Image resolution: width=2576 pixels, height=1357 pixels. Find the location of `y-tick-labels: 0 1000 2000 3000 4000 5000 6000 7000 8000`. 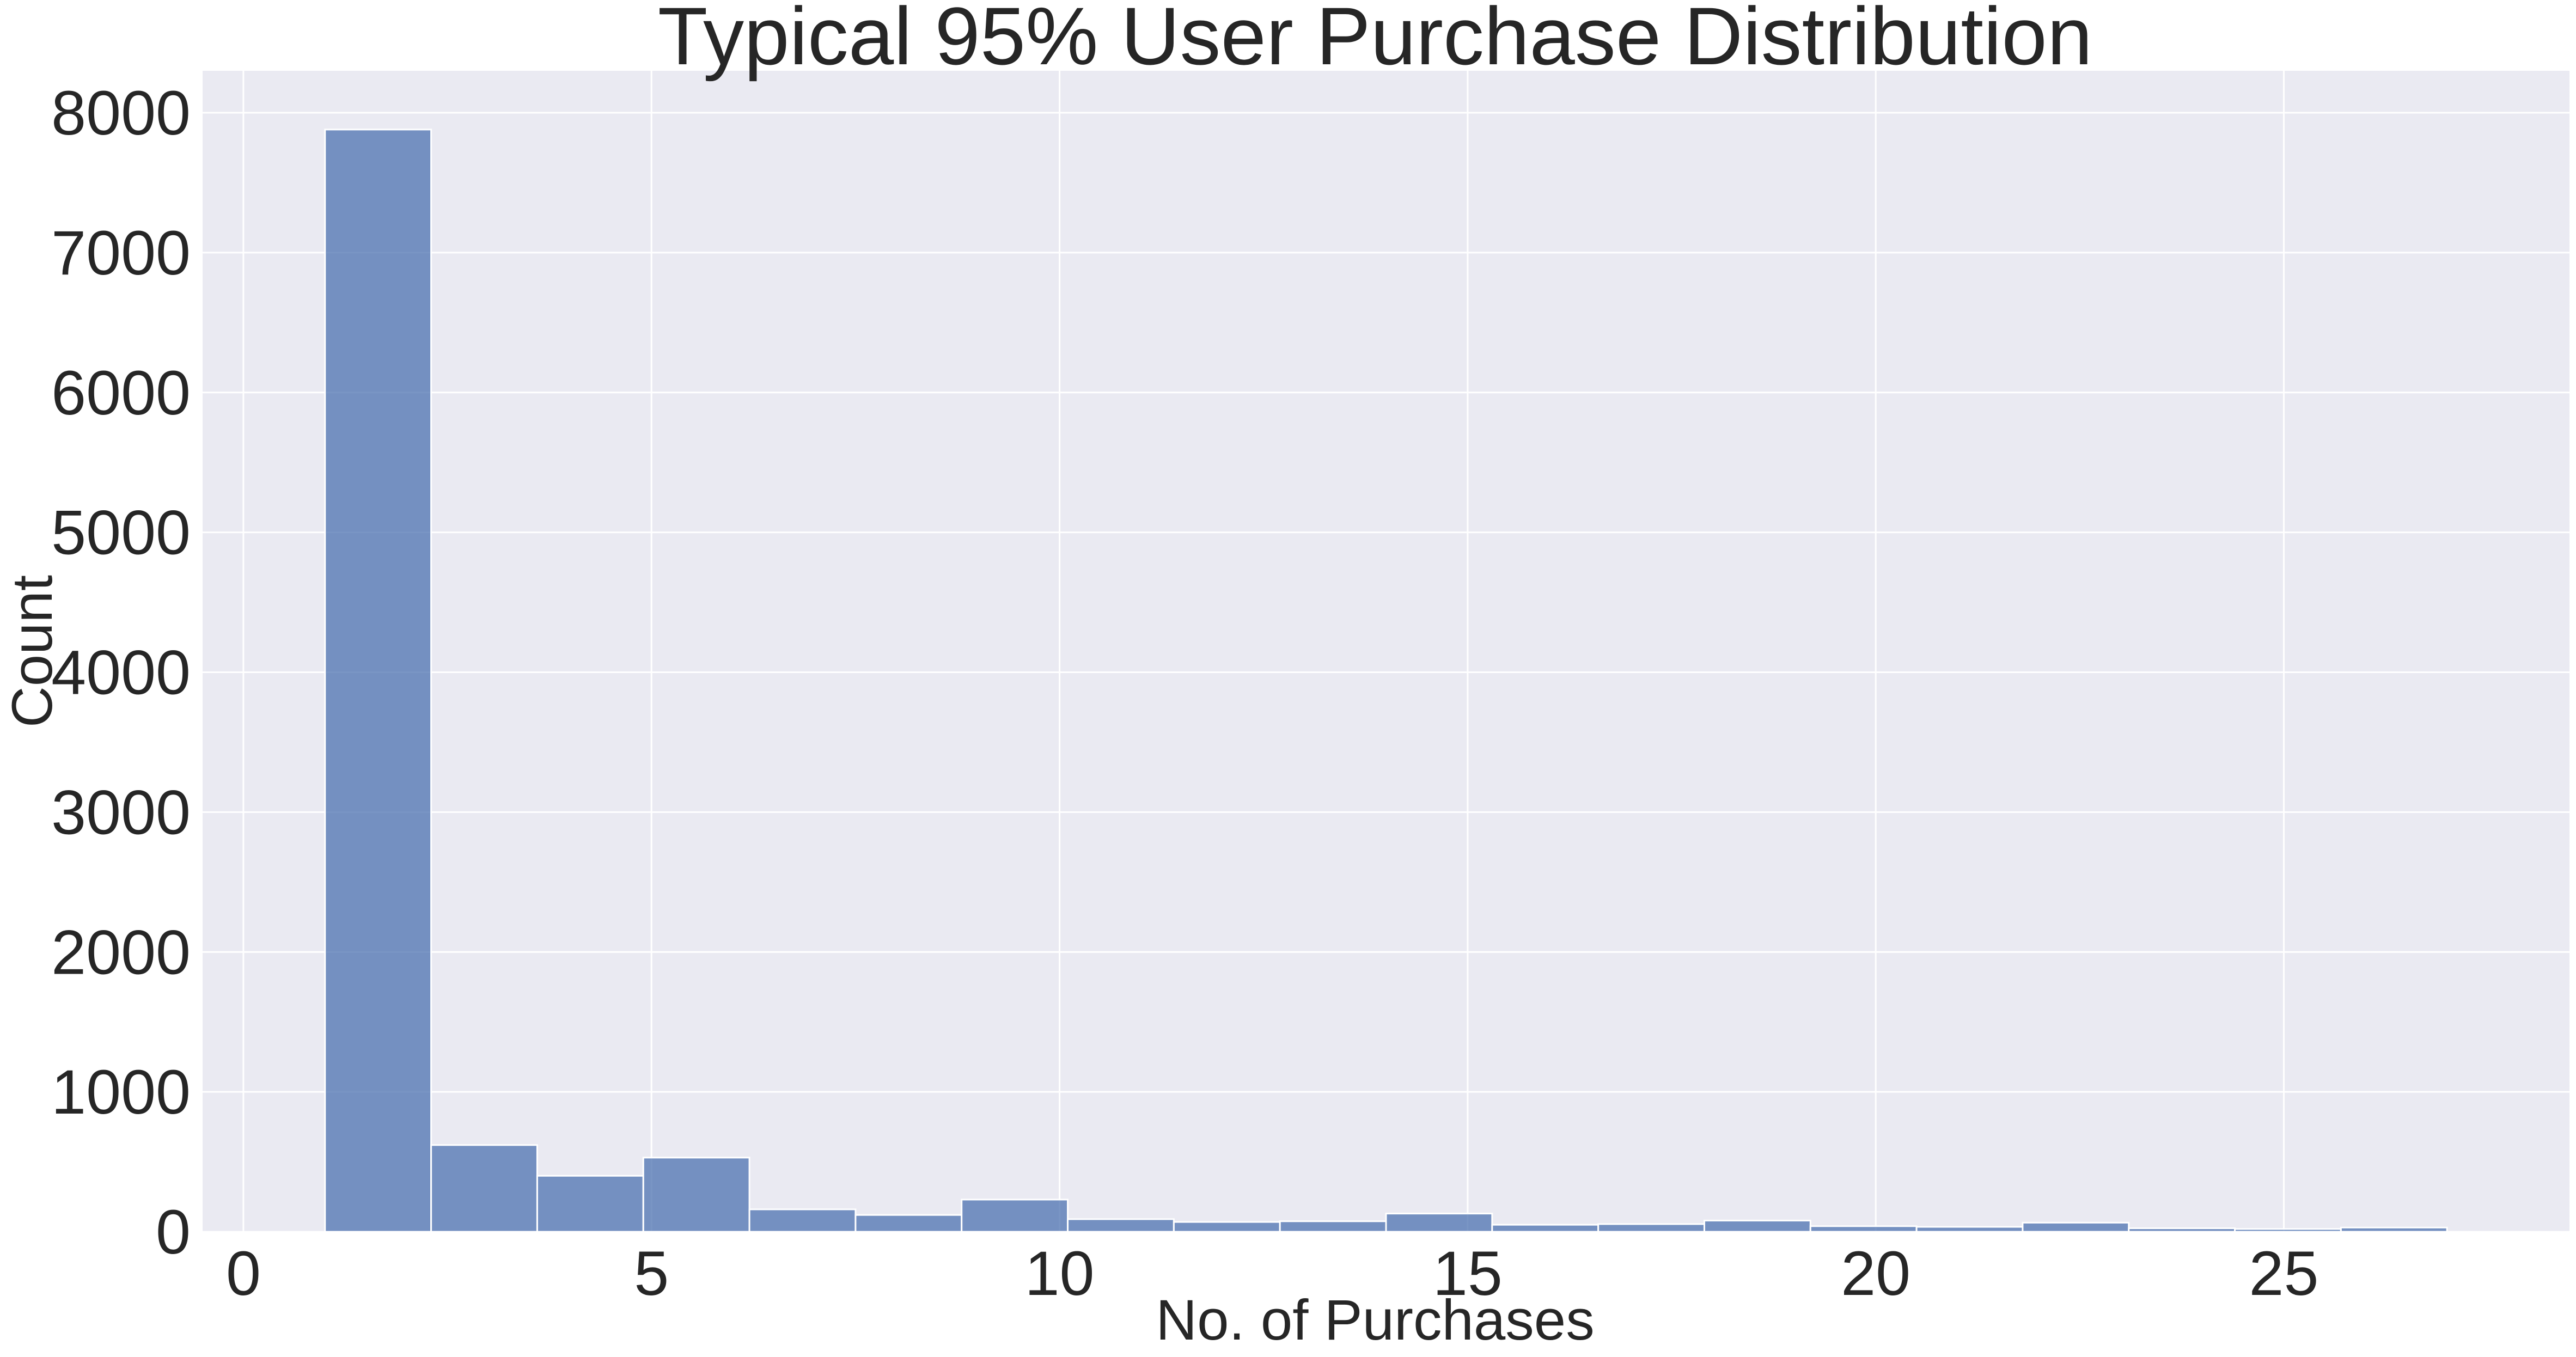

y-tick-labels: 0 1000 2000 3000 4000 5000 6000 7000 8000 is located at coordinates (121, 672).